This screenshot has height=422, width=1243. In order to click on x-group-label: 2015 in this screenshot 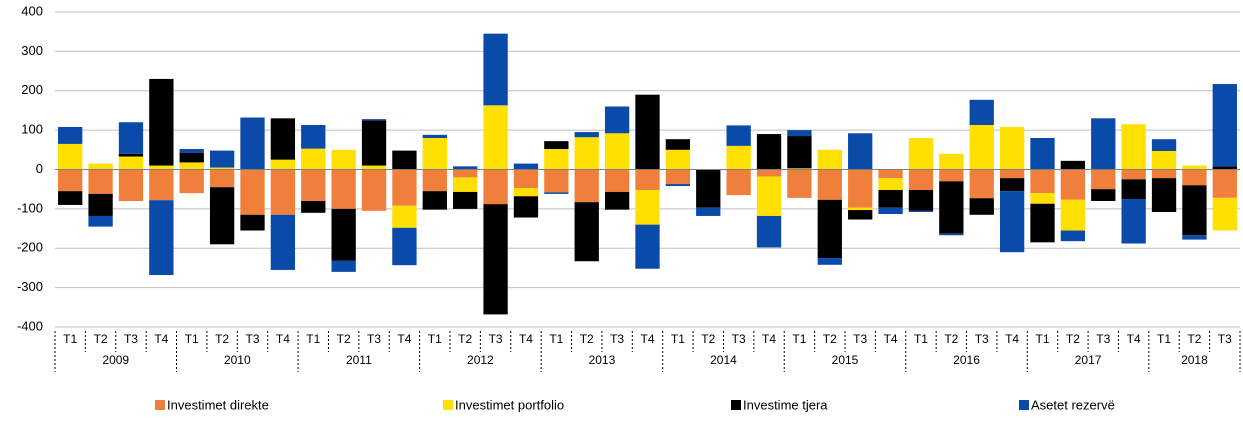, I will do `click(845, 360)`.